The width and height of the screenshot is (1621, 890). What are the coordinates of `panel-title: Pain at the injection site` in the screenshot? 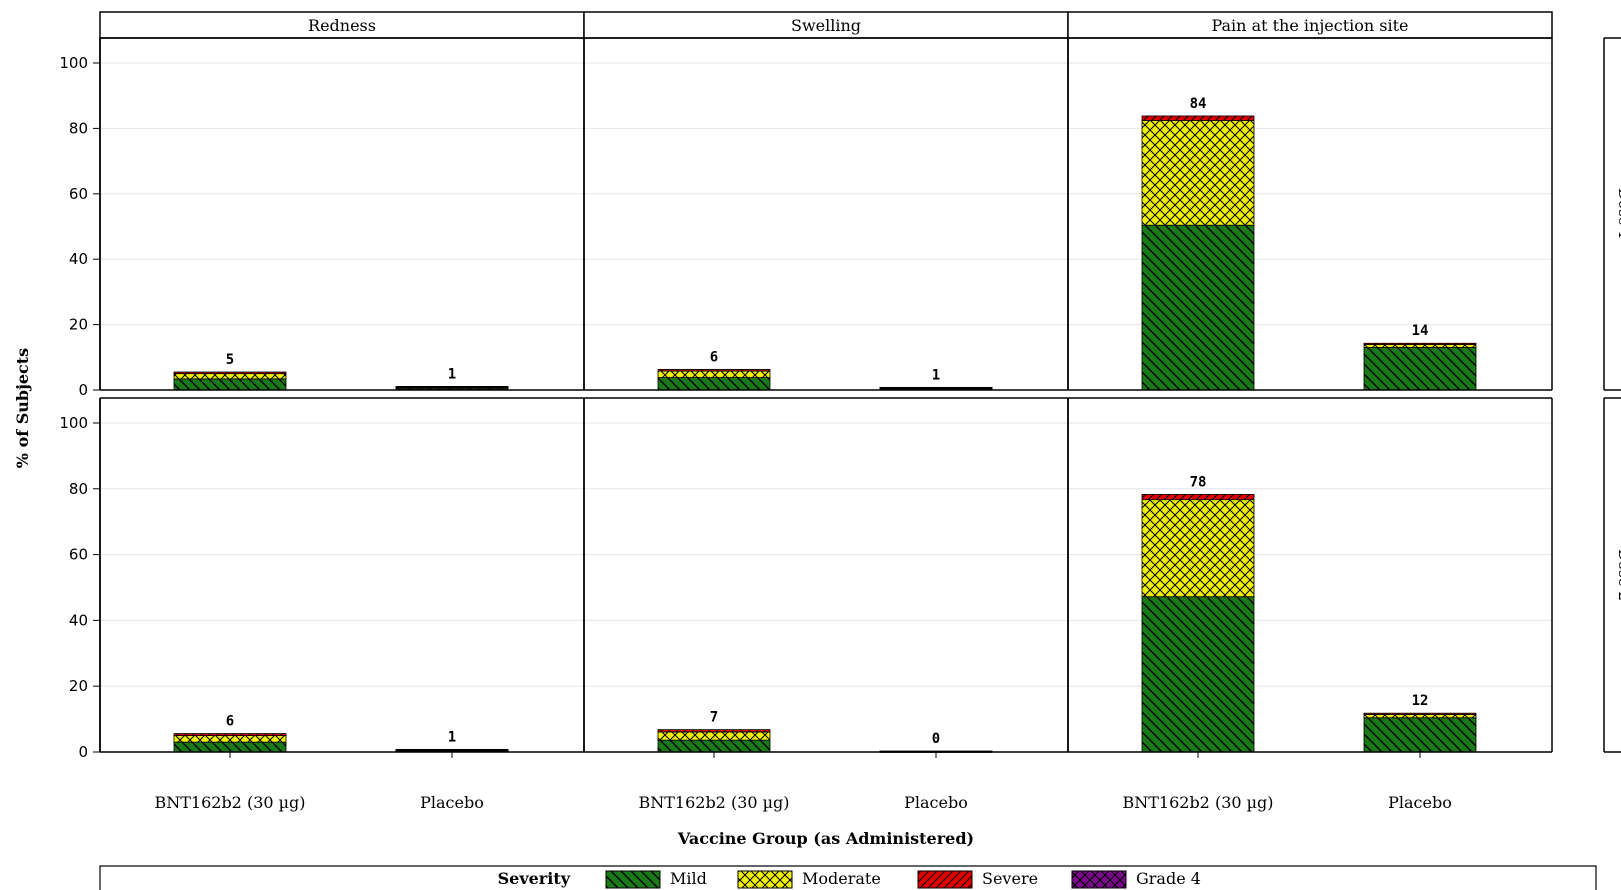 It's located at (1309, 25).